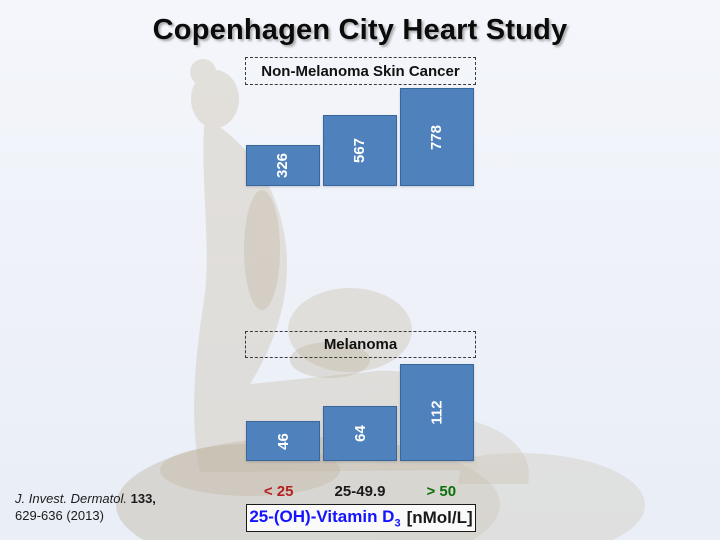 This screenshot has width=720, height=540. I want to click on axis-title-unit: [nMol/L], so click(439, 517).